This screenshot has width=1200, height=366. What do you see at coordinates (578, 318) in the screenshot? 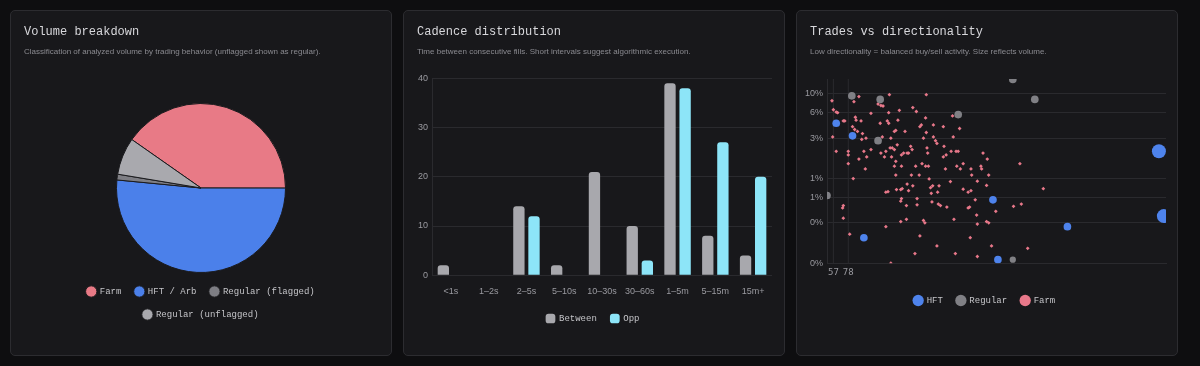
I see `legend-label: Between` at bounding box center [578, 318].